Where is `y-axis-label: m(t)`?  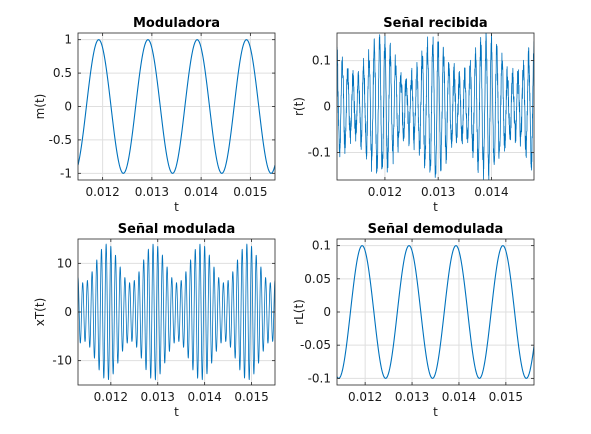
y-axis-label: m(t) is located at coordinates (40, 107).